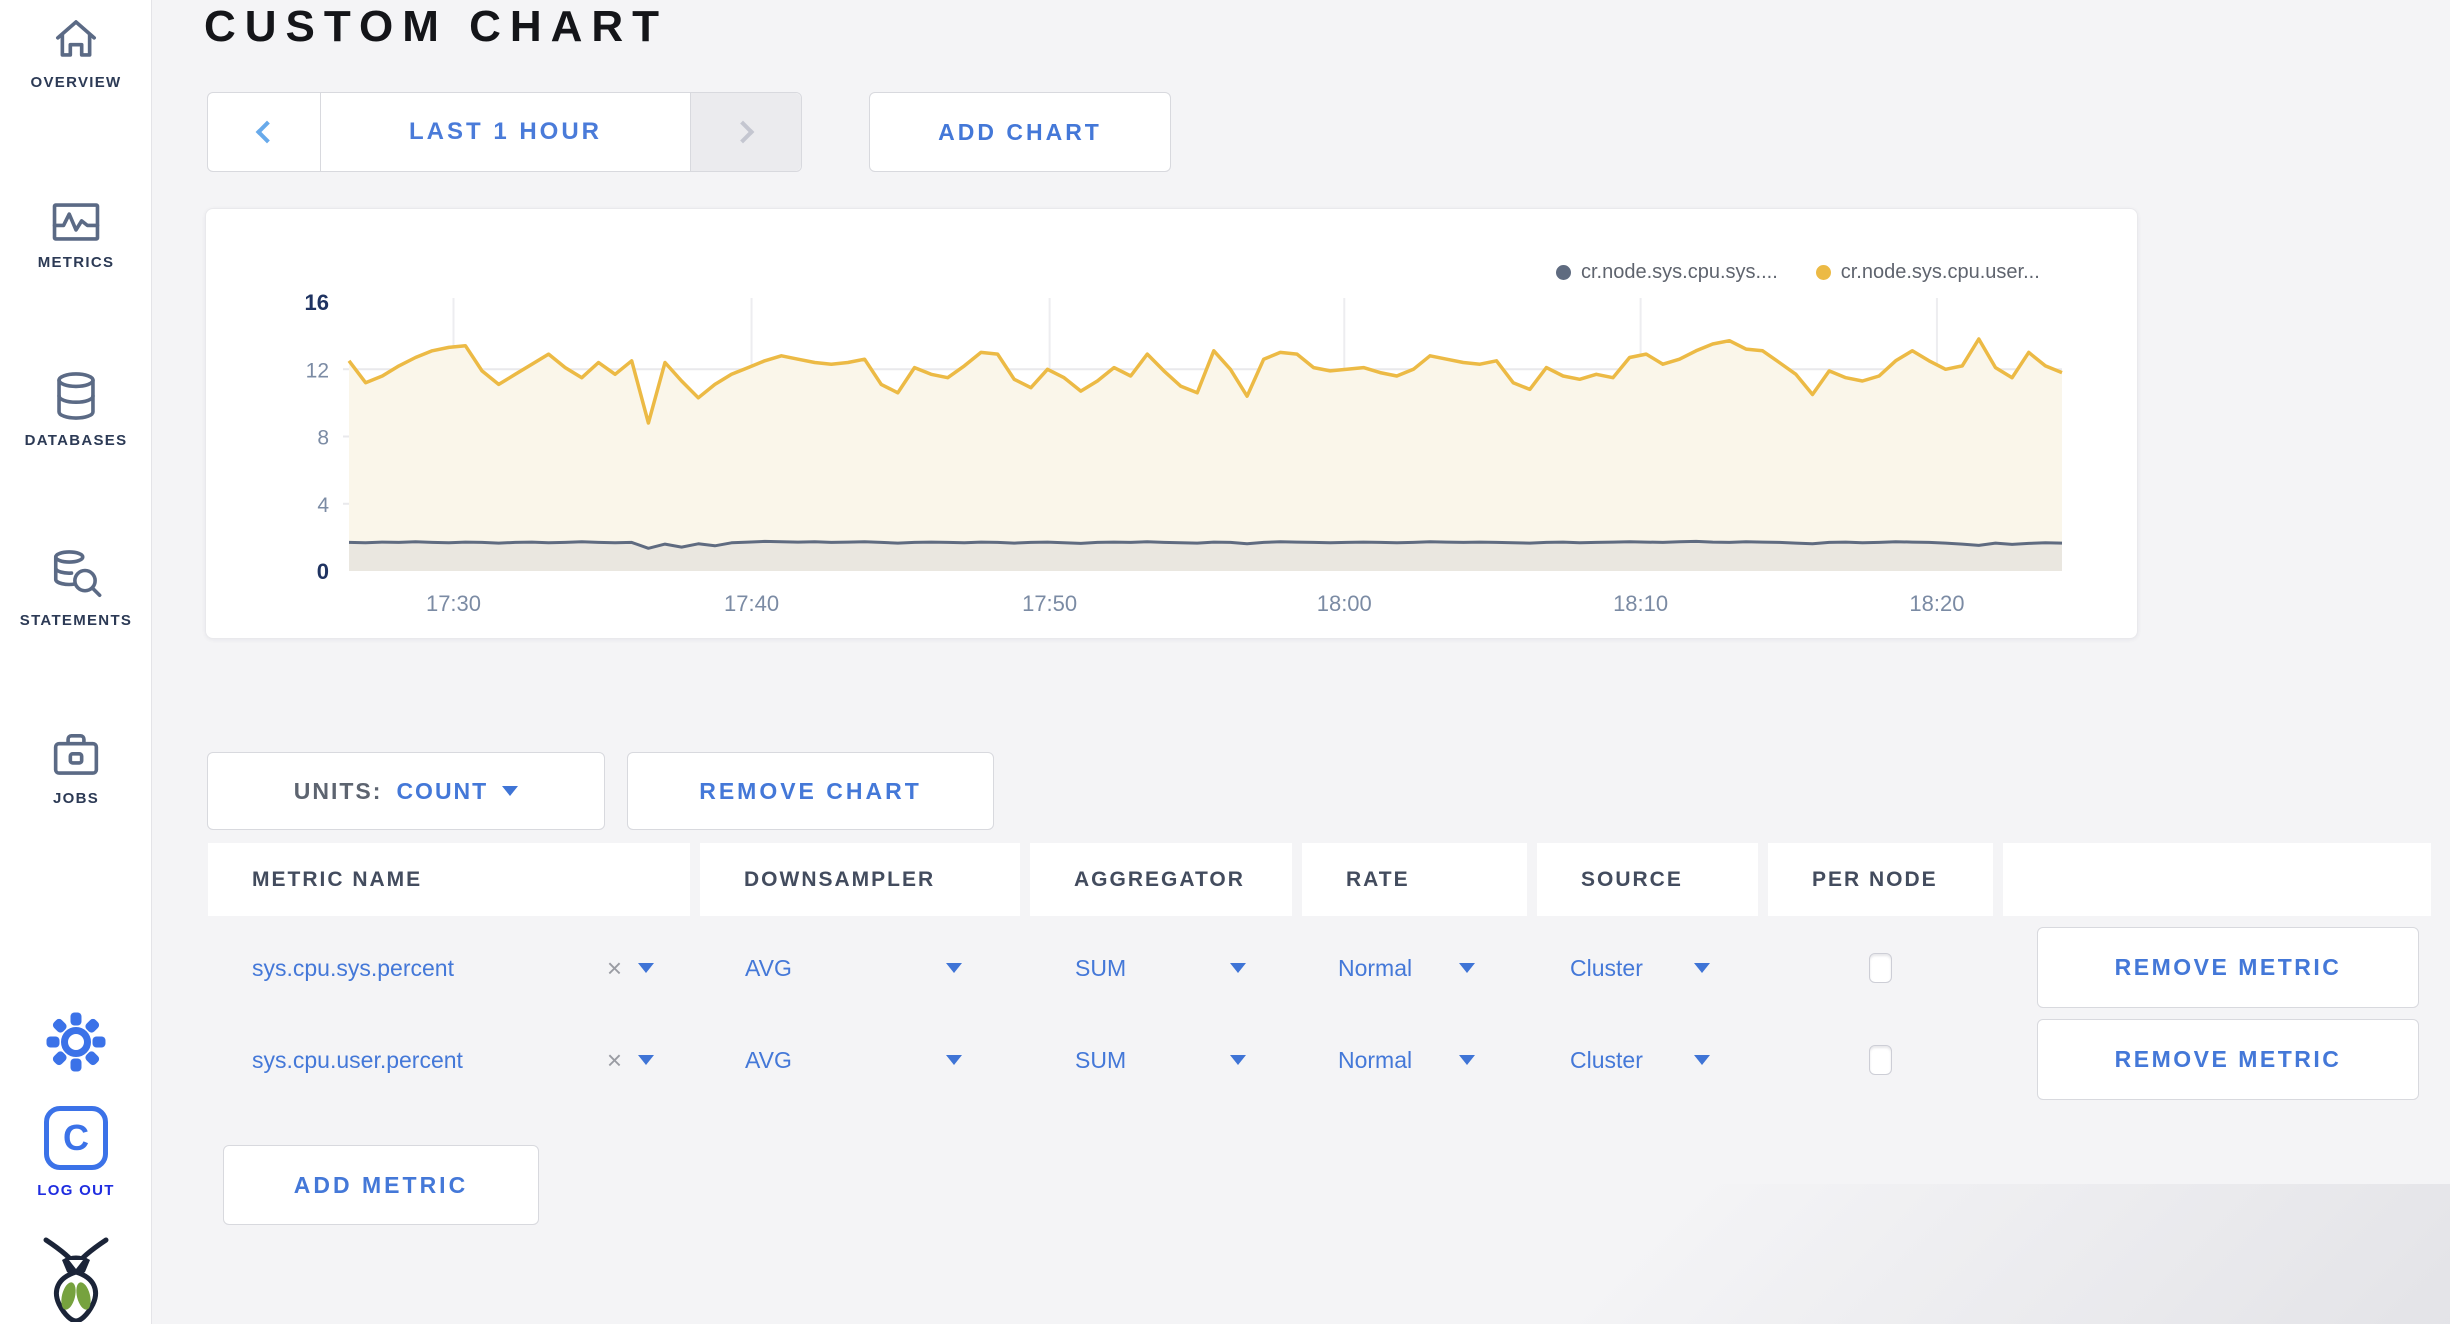 The height and width of the screenshot is (1324, 2450). I want to click on col-header-downsampler: DOWNSAMPLER, so click(860, 879).